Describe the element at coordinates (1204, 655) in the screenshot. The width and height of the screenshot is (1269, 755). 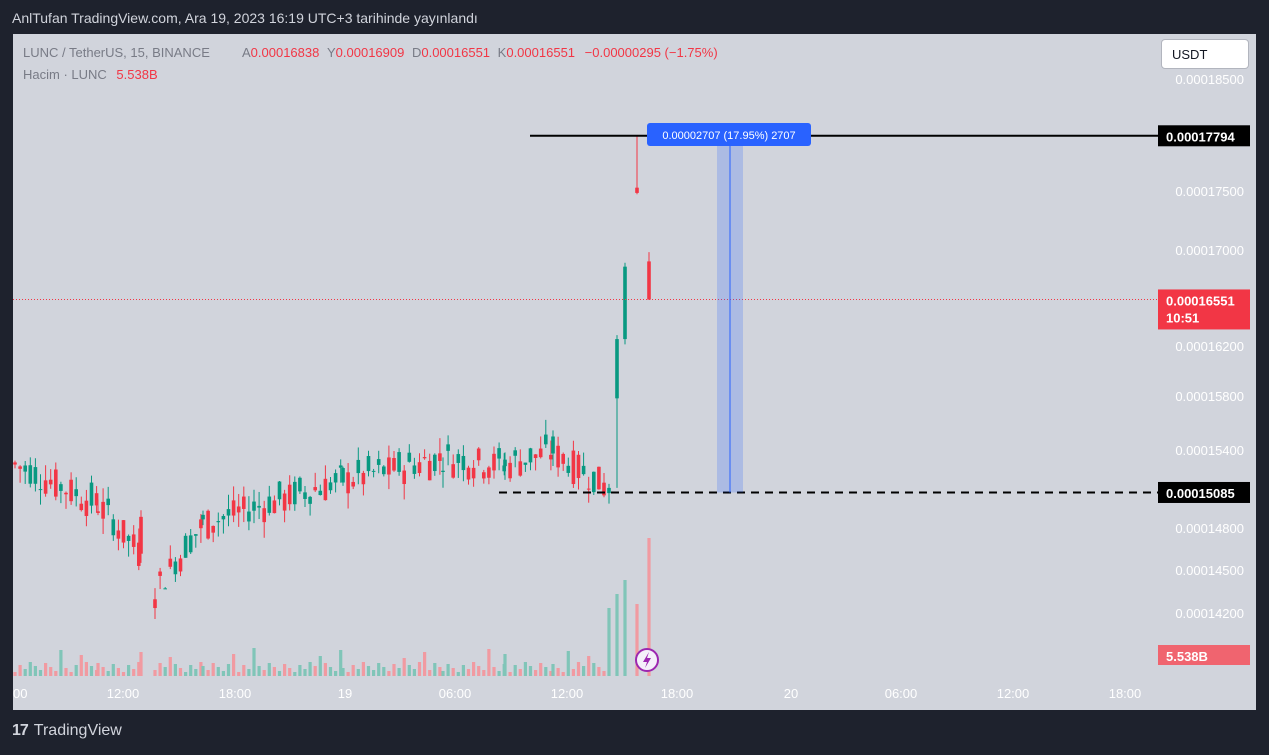
I see `volume-price-tag: 5.538B` at that location.